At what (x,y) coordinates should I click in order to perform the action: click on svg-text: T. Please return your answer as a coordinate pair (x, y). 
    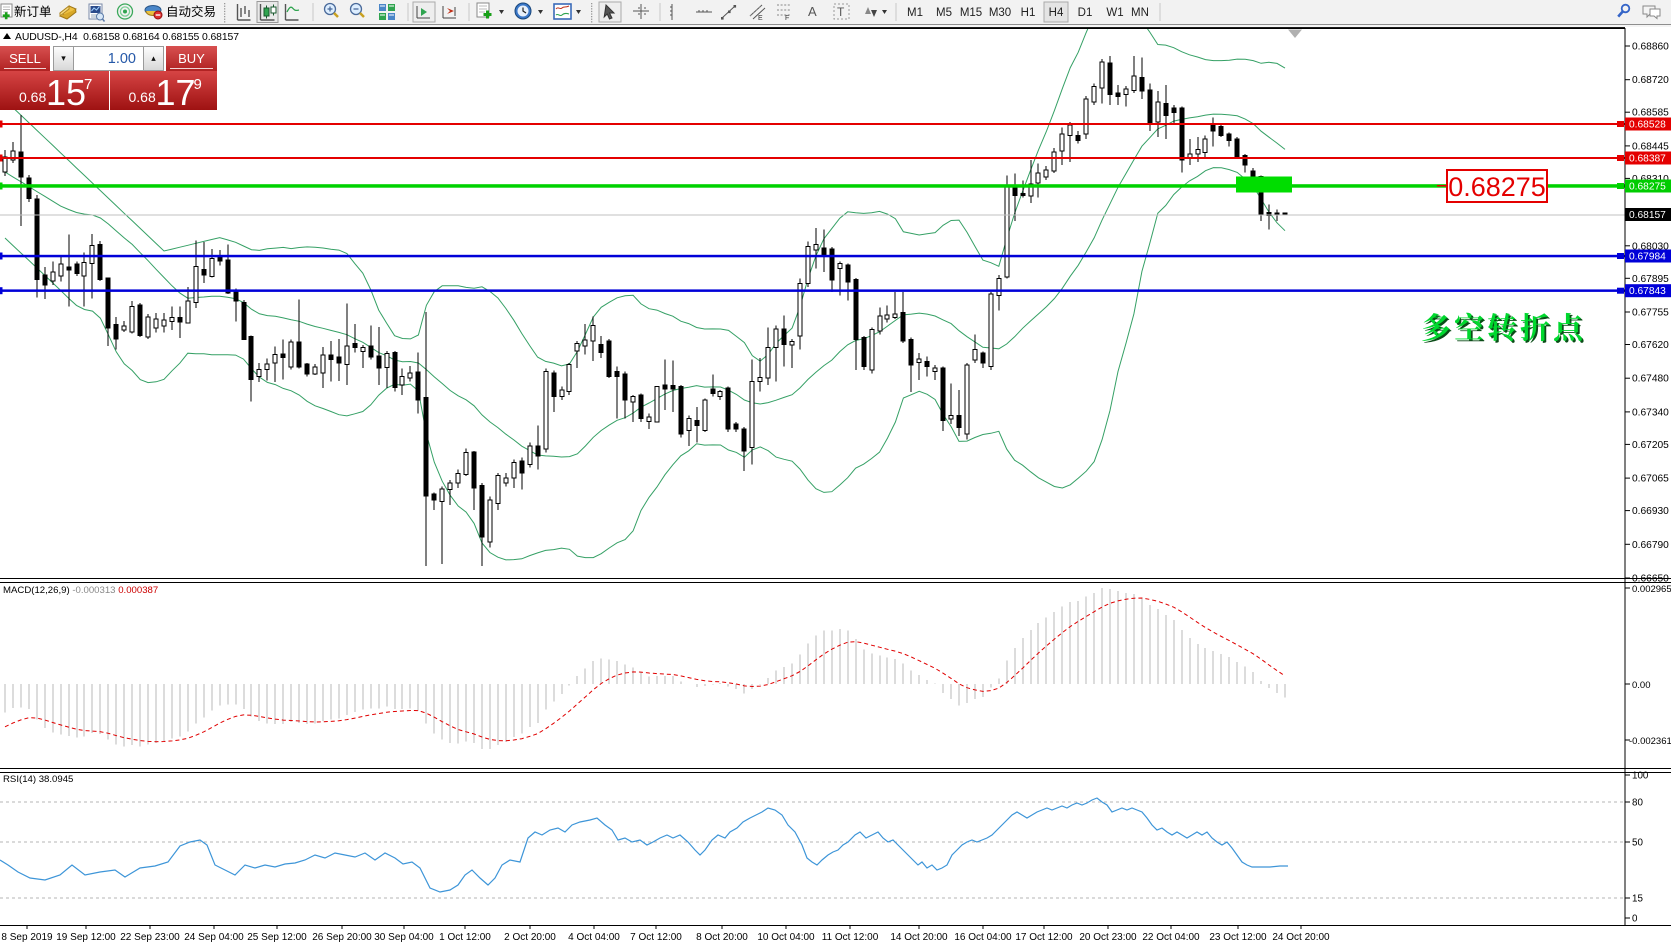
    Looking at the image, I should click on (841, 12).